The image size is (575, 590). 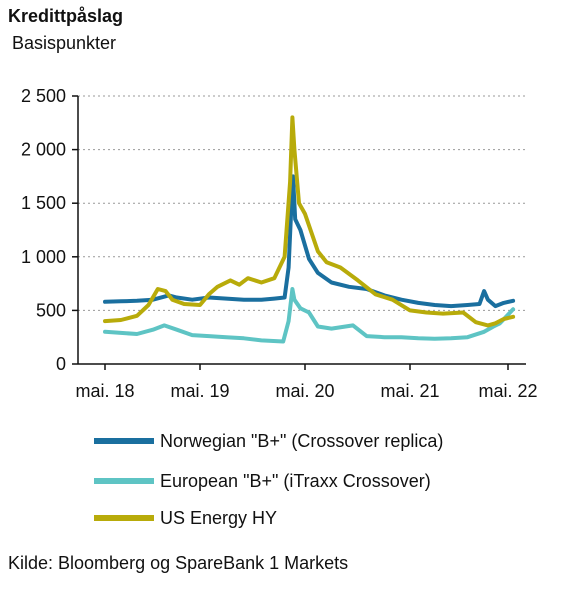 What do you see at coordinates (124, 441) in the screenshot?
I see `legend-swatch-norwegian` at bounding box center [124, 441].